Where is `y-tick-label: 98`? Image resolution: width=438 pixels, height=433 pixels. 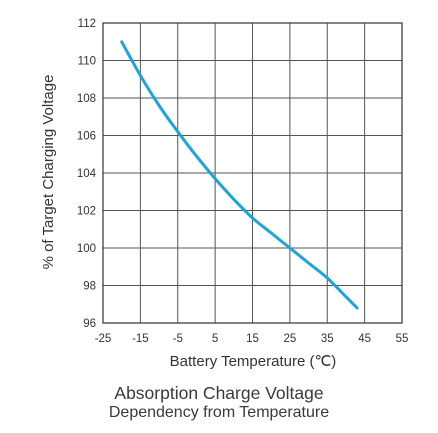 y-tick-label: 98 is located at coordinates (89, 287).